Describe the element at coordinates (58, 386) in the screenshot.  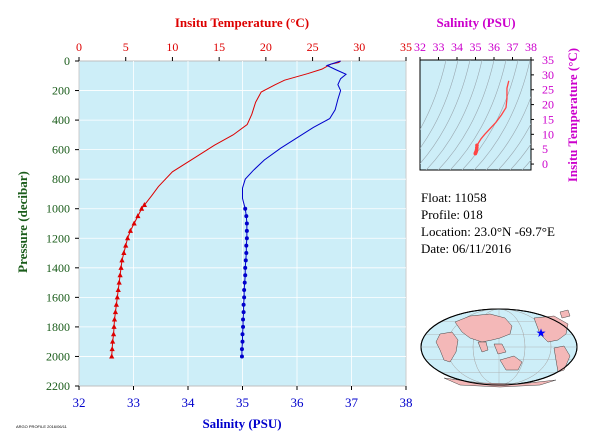
I see `left-tick-label: 2200` at that location.